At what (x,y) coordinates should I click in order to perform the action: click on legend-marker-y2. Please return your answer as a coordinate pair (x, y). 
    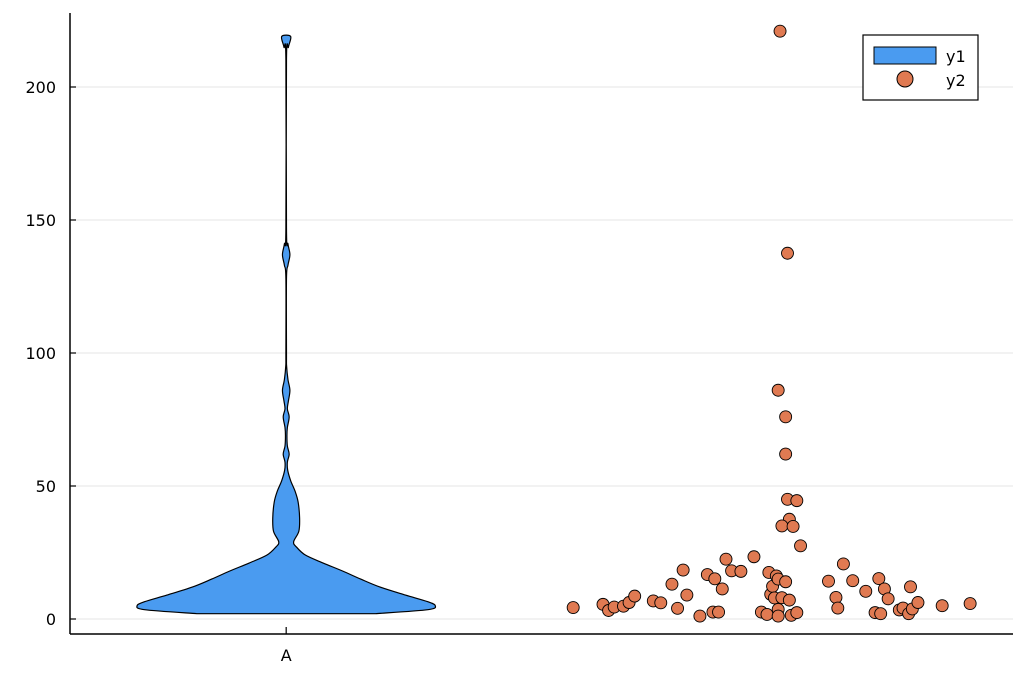
    Looking at the image, I should click on (905, 79).